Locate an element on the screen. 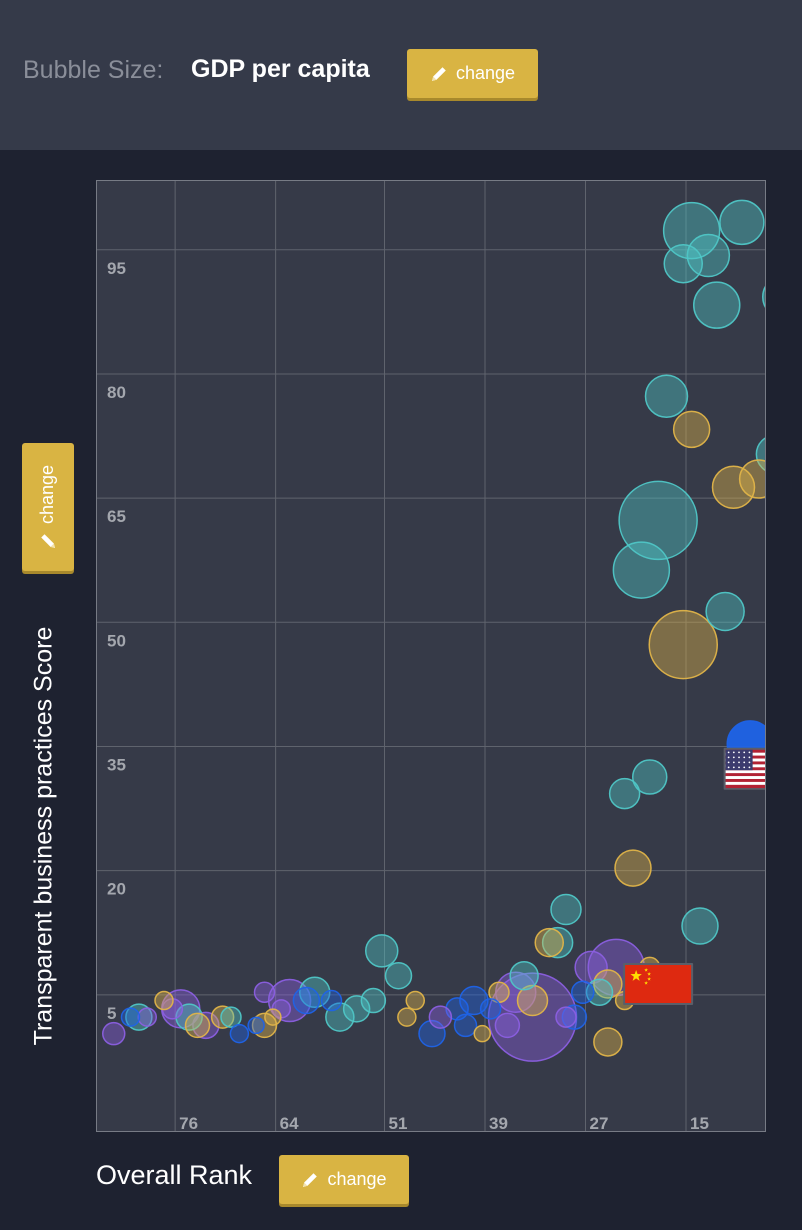 Image resolution: width=802 pixels, height=1230 pixels. flag-china is located at coordinates (658, 983).